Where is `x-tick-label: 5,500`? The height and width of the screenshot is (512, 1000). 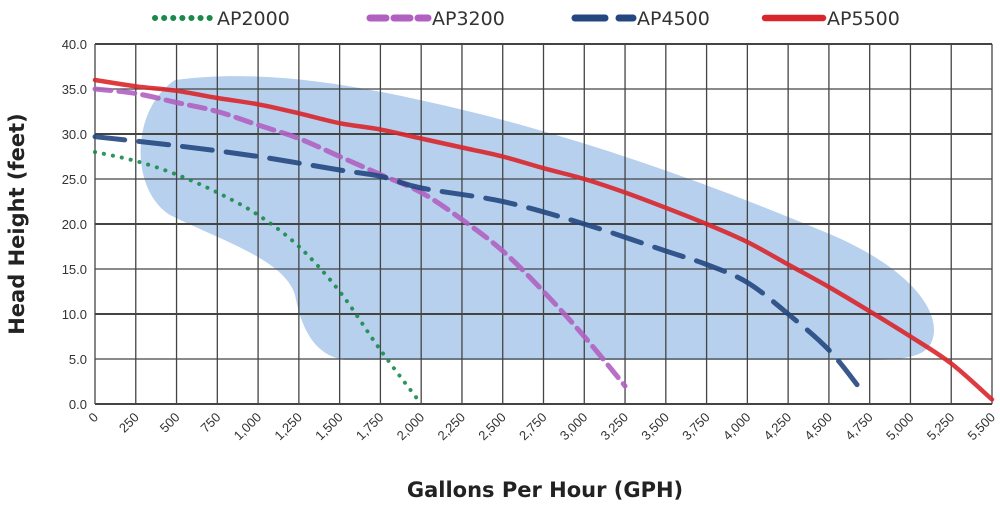
x-tick-label: 5,500 is located at coordinates (982, 427).